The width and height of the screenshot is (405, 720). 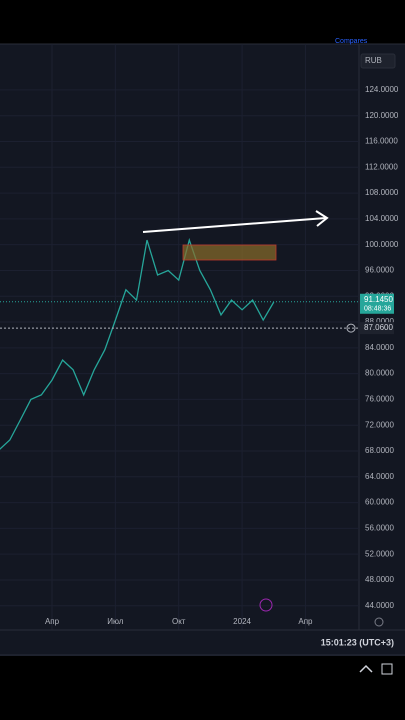 What do you see at coordinates (379, 450) in the screenshot?
I see `y-tick-label: 68.0000` at bounding box center [379, 450].